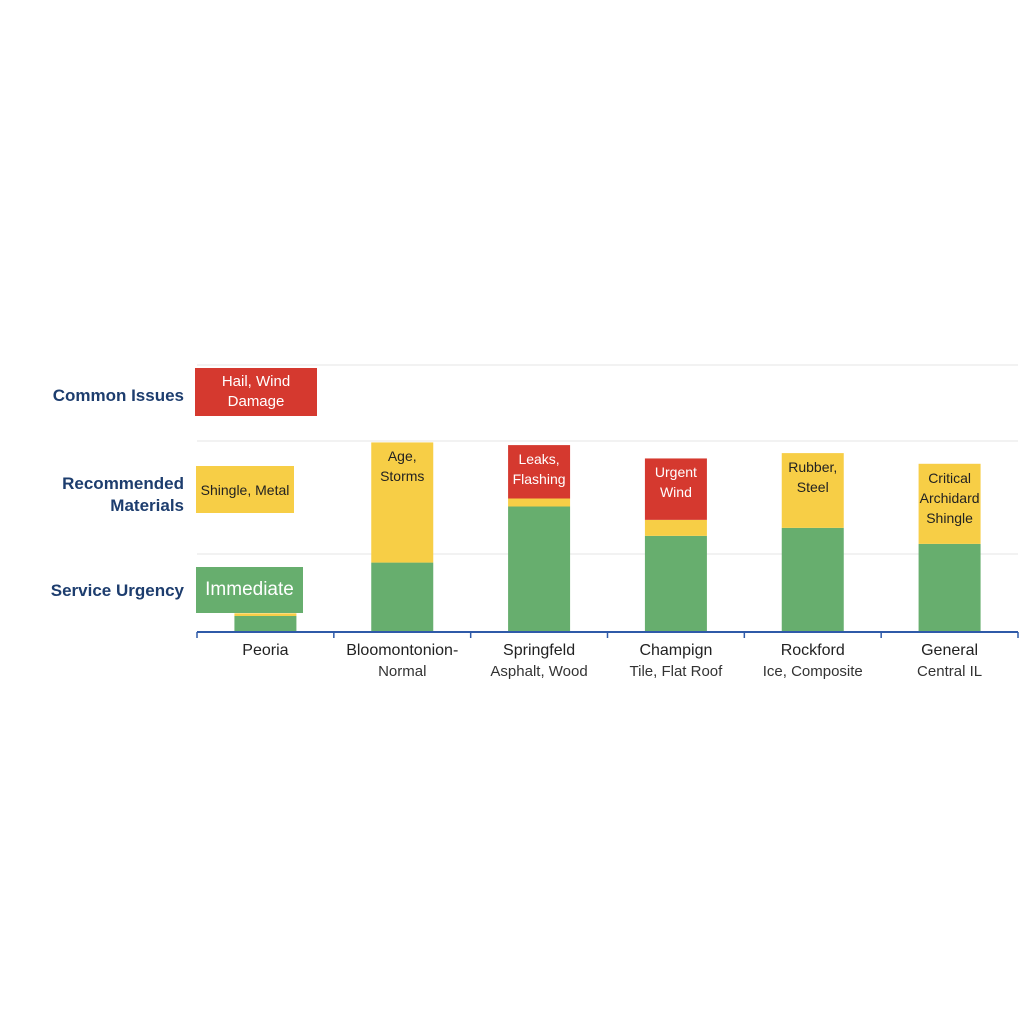 This screenshot has height=1024, width=1024. I want to click on callout-text: Immediate, so click(249, 589).